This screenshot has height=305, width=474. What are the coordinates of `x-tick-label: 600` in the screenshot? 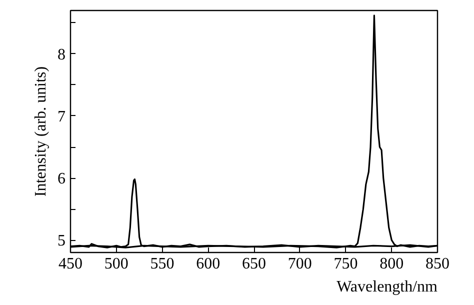 It's located at (208, 264).